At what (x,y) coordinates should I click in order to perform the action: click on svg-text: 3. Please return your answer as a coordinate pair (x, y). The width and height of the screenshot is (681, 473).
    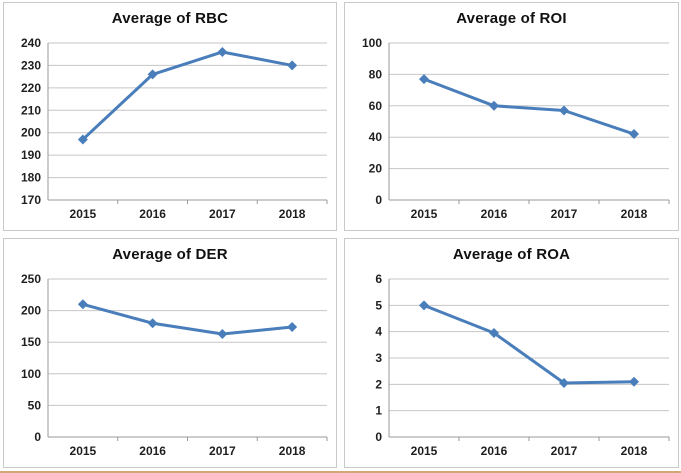
    Looking at the image, I should click on (378, 358).